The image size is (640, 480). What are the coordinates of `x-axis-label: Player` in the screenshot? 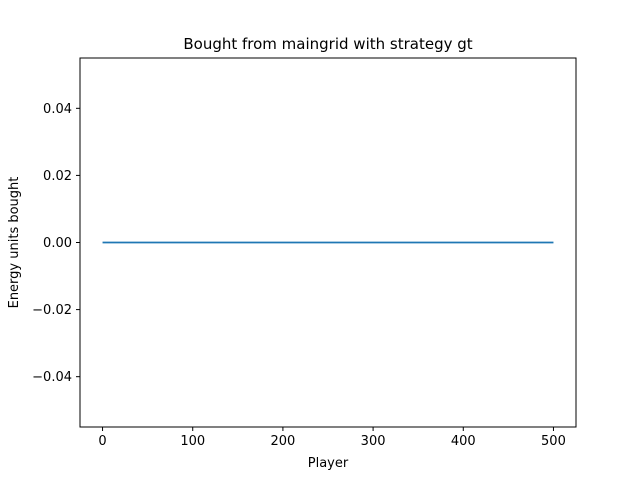 It's located at (328, 463).